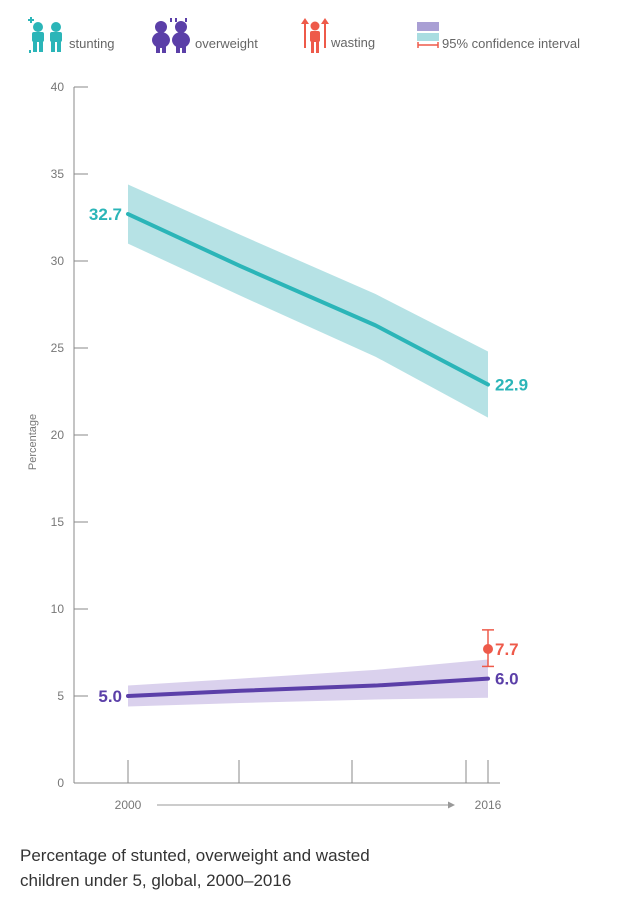 The height and width of the screenshot is (898, 641). What do you see at coordinates (511, 43) in the screenshot?
I see `legend-label-confidence-interval: 95% confidence interval` at bounding box center [511, 43].